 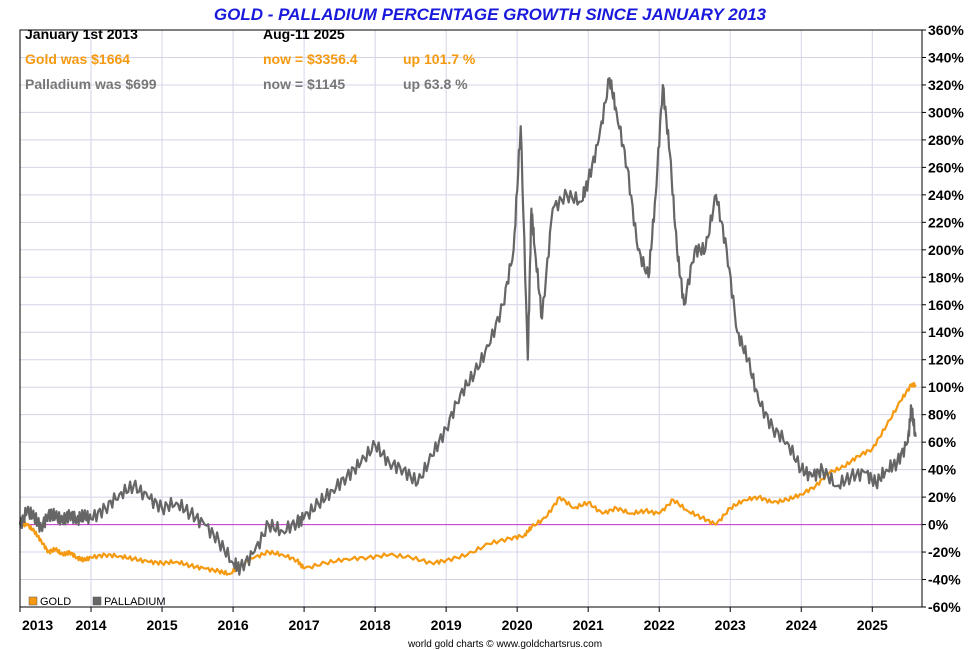 I want to click on y-tick-label: -40%, so click(x=944, y=580).